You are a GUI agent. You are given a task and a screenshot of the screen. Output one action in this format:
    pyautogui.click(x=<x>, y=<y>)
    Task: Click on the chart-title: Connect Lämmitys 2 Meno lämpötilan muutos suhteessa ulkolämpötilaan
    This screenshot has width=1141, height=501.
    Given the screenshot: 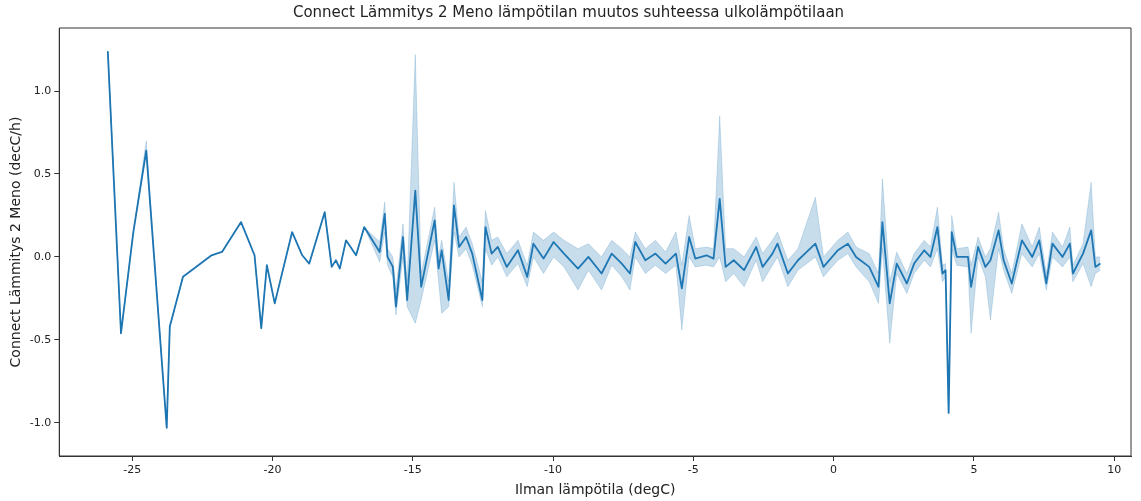 What is the action you would take?
    pyautogui.click(x=568, y=11)
    